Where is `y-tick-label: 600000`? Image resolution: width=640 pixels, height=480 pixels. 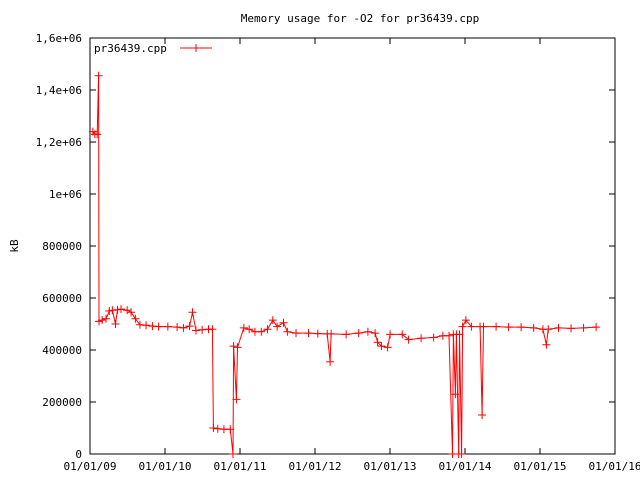 y-tick-label: 600000 is located at coordinates (62, 298).